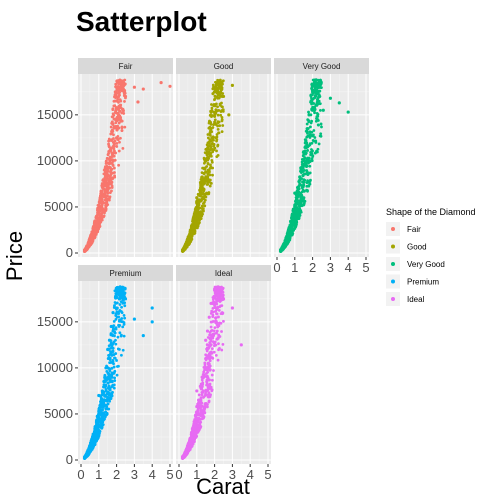 This screenshot has width=504, height=504. I want to click on legend-marker, so click(393, 299).